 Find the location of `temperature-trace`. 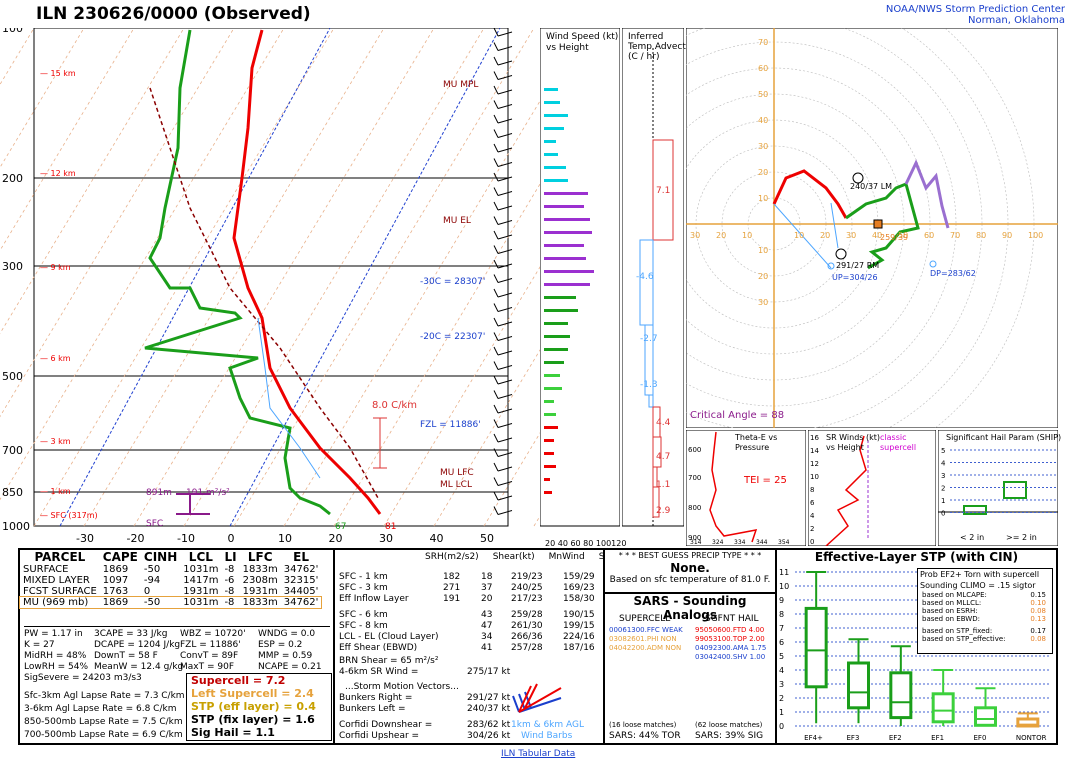

temperature-trace is located at coordinates (307, 272).